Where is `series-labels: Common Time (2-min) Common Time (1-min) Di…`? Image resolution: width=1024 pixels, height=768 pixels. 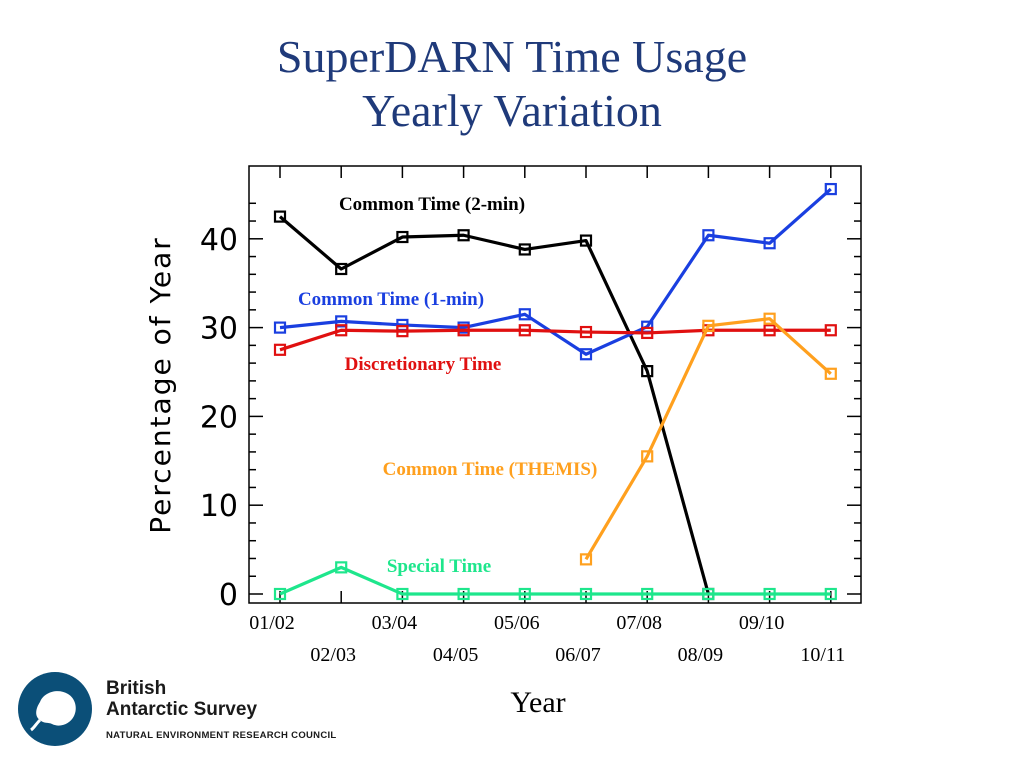 series-labels: Common Time (2-min) Common Time (1-min) Di… is located at coordinates (447, 385).